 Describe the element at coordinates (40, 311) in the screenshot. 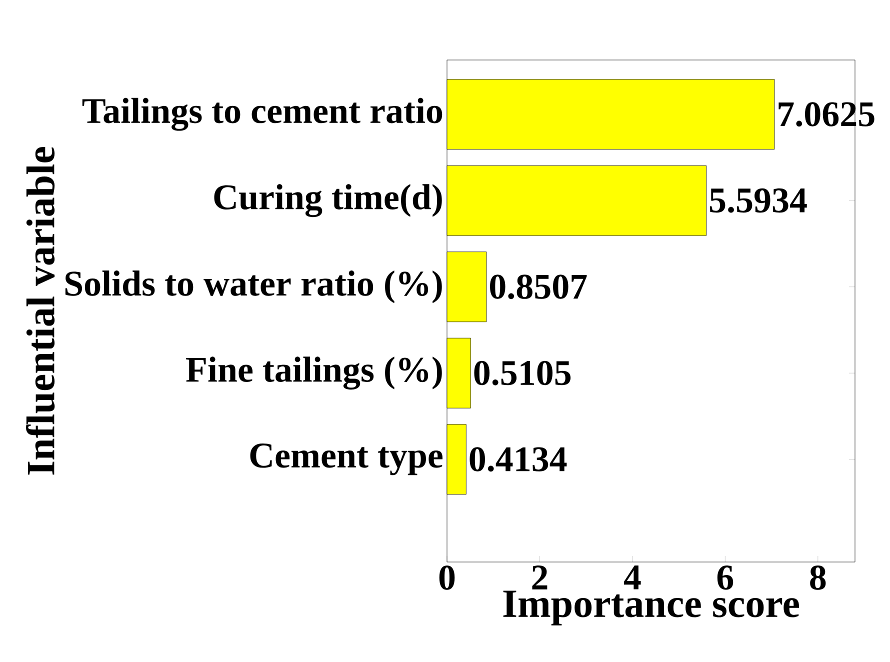

I see `y-axis-title: Influential variable` at that location.